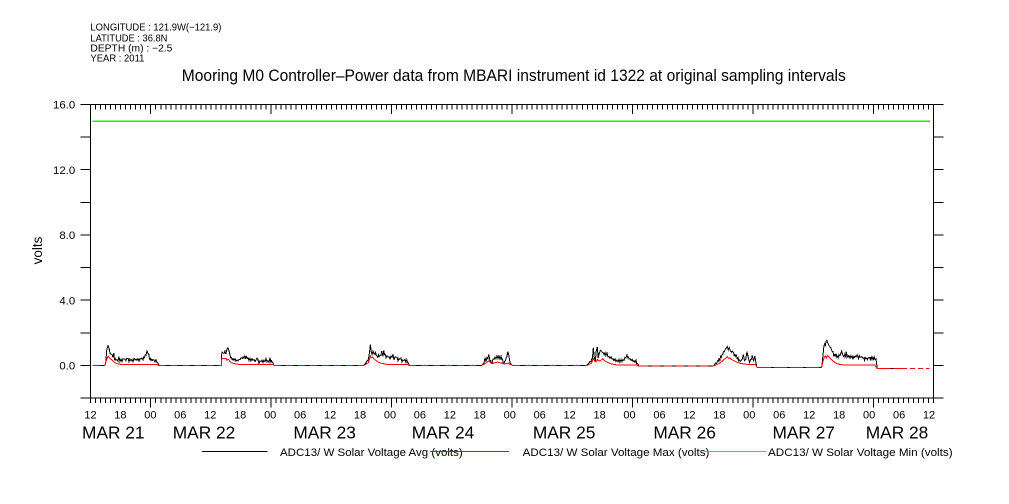 The width and height of the screenshot is (1009, 504). Describe the element at coordinates (860, 453) in the screenshot. I see `svg-text:ADC13/ W Solar Voltage Min (vo: ADC13/ W Solar Voltage Min (volts)` at that location.